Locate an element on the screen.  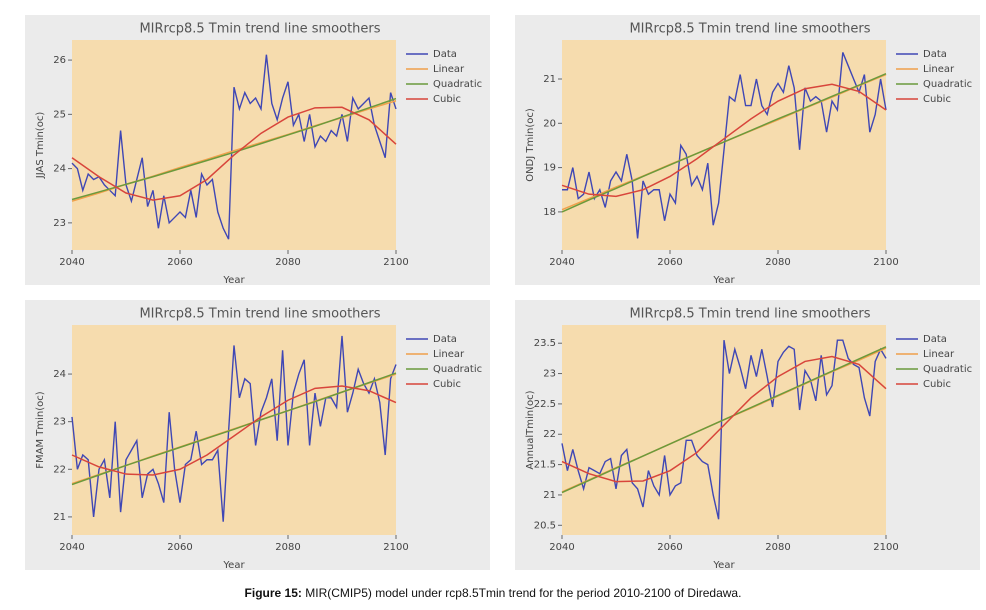
y-tick-label: 21.5 is located at coordinates (545, 465).